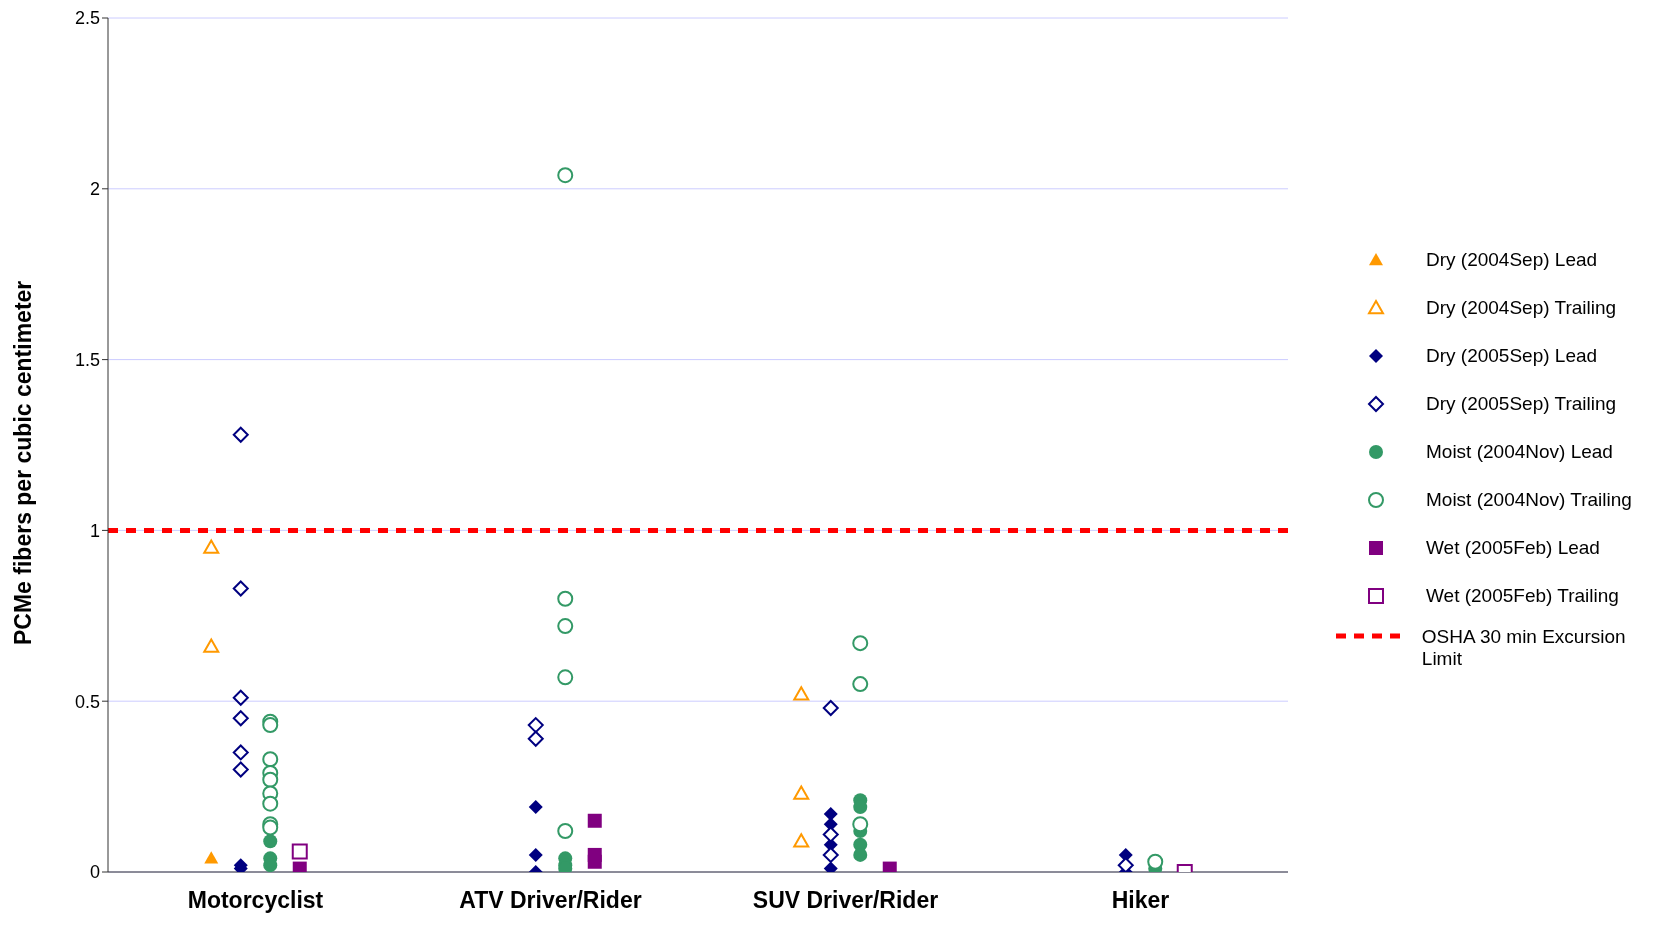 This screenshot has height=940, width=1658. I want to click on x-tick-label: Motorcyclist, so click(255, 900).